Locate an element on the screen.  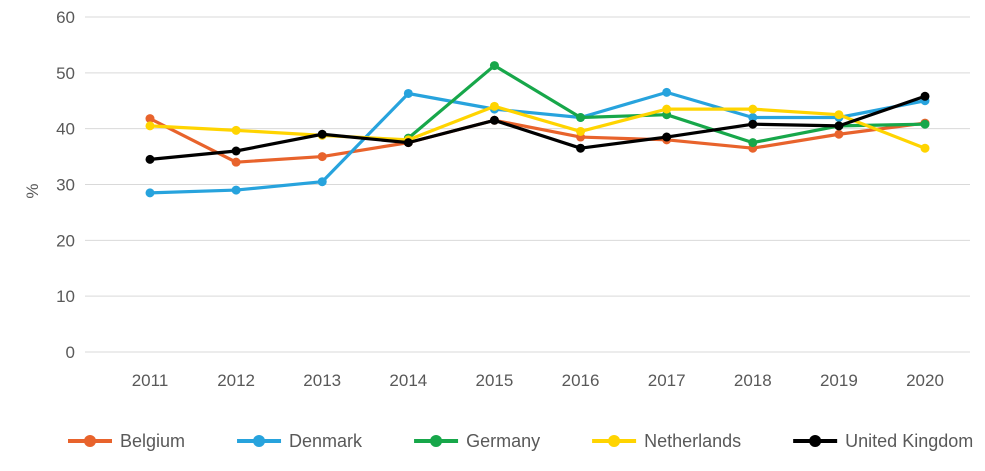
x-tick-label: 2012 is located at coordinates (236, 380).